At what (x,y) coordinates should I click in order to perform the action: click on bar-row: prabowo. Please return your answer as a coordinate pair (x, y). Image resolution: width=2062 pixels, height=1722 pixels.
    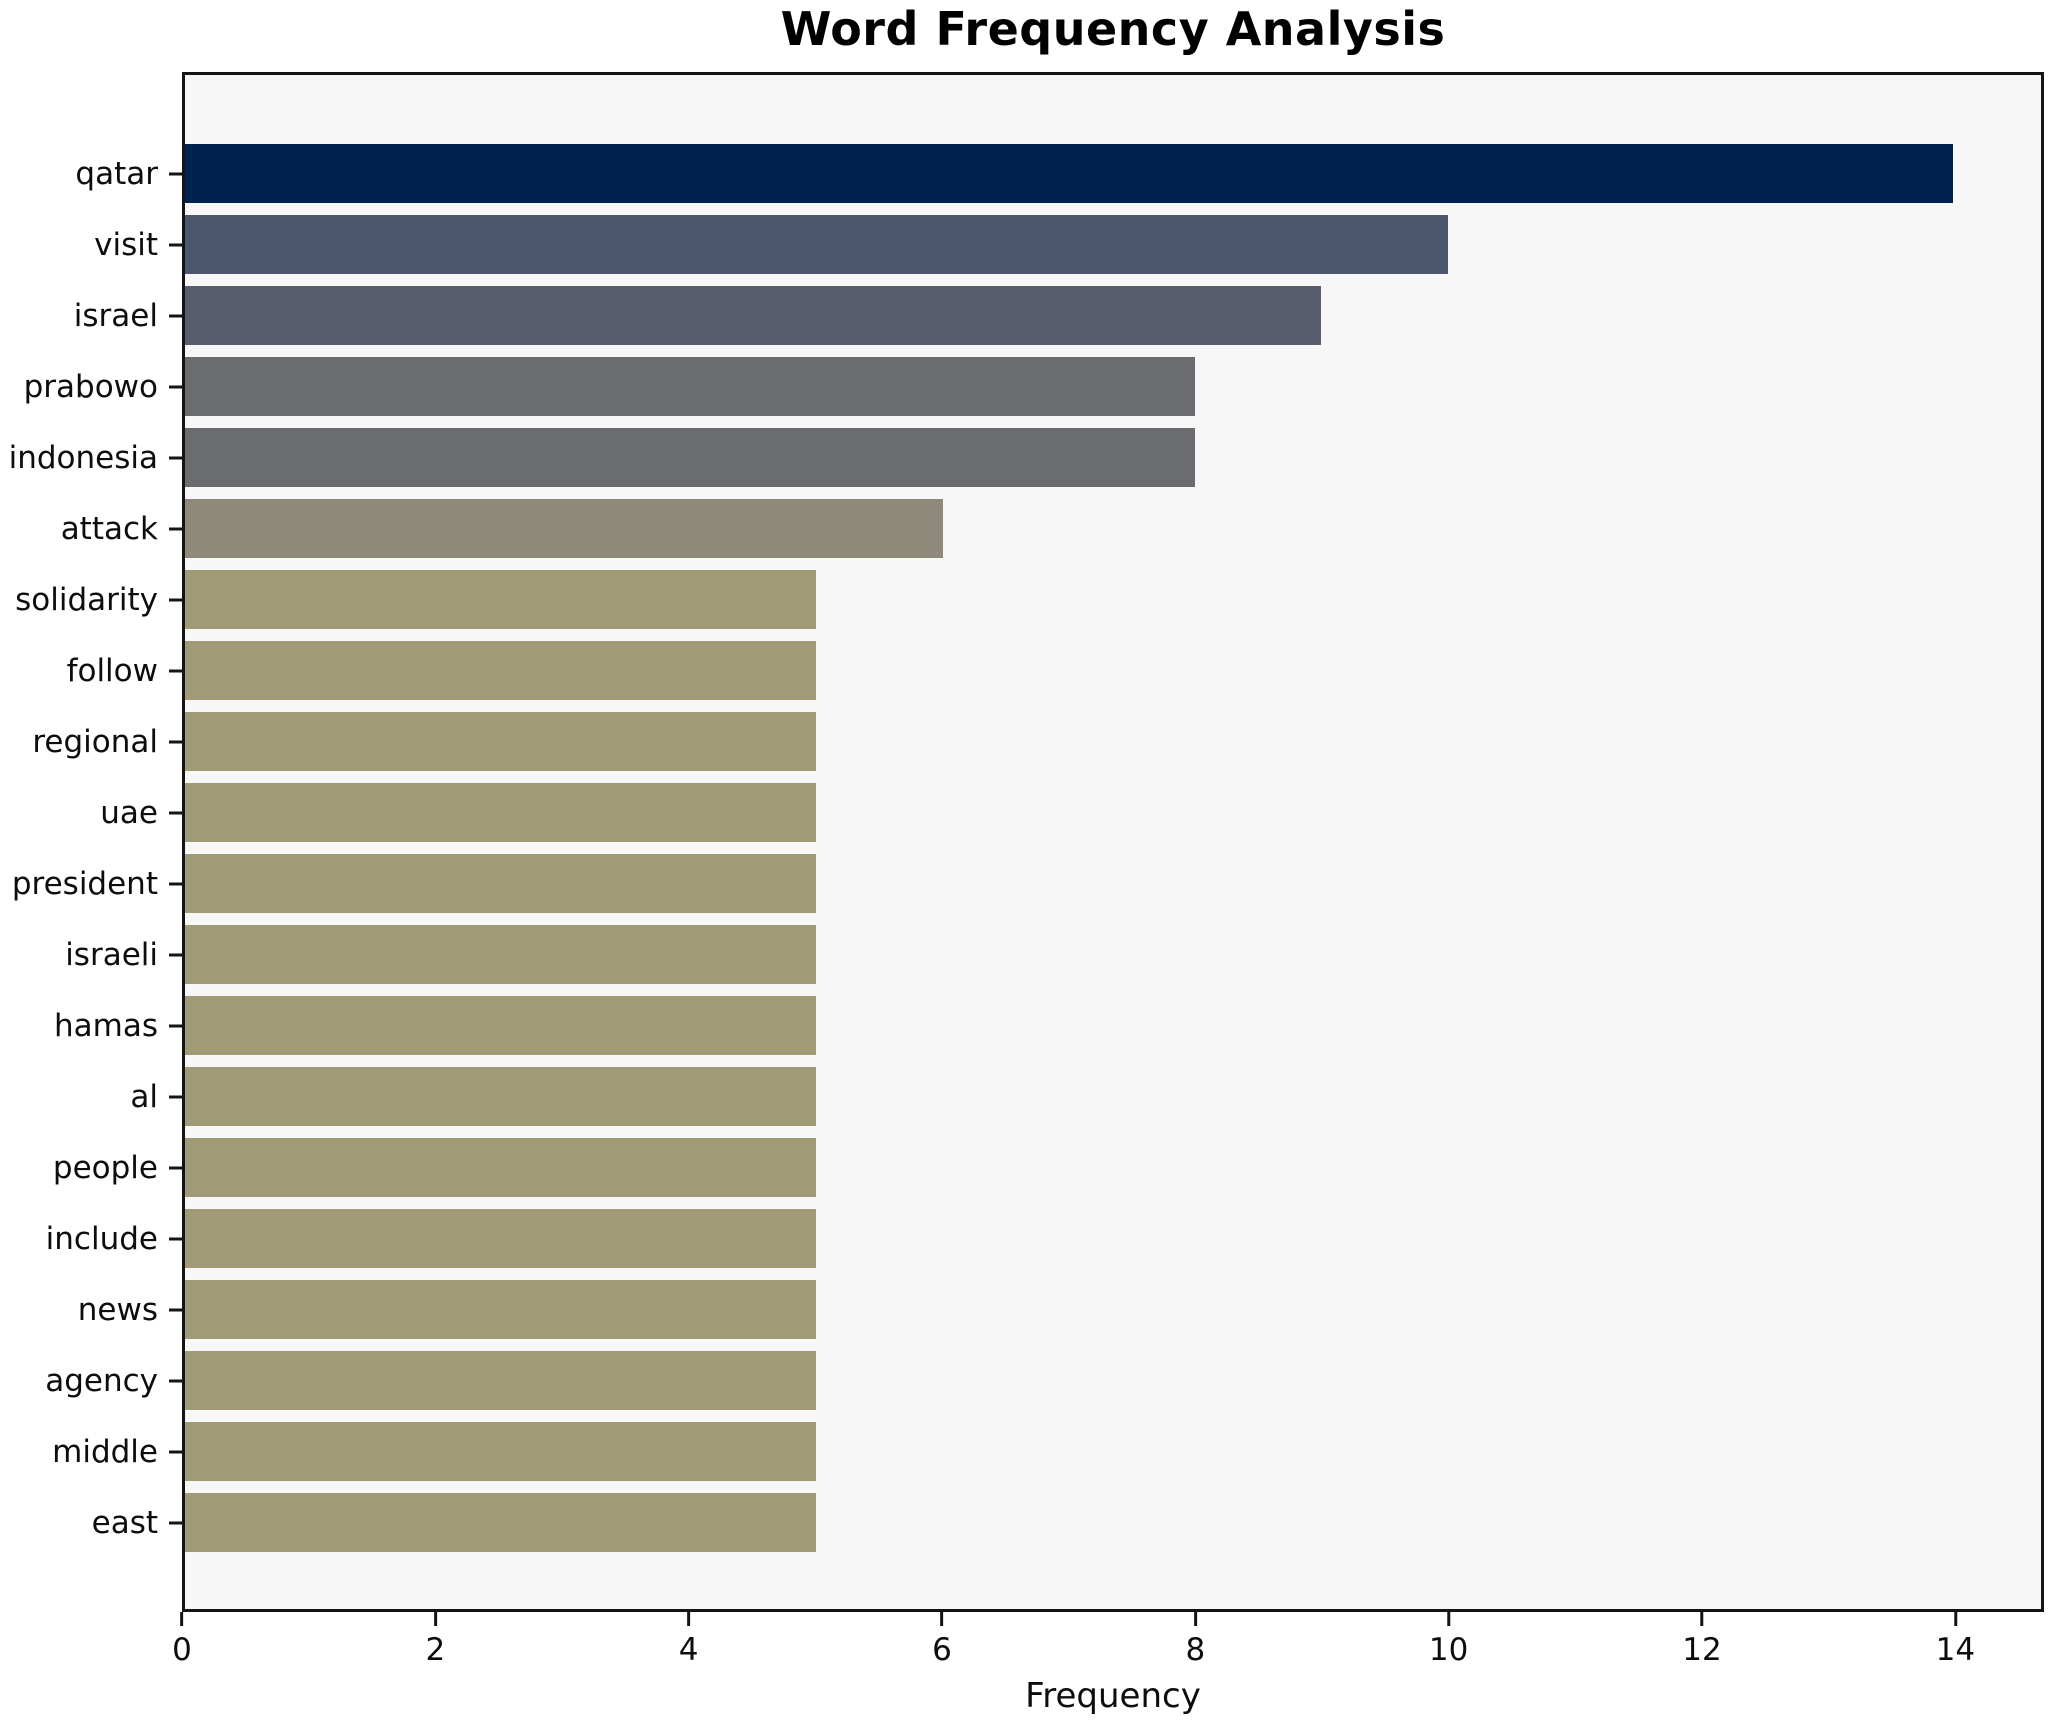
    Looking at the image, I should click on (1032, 386).